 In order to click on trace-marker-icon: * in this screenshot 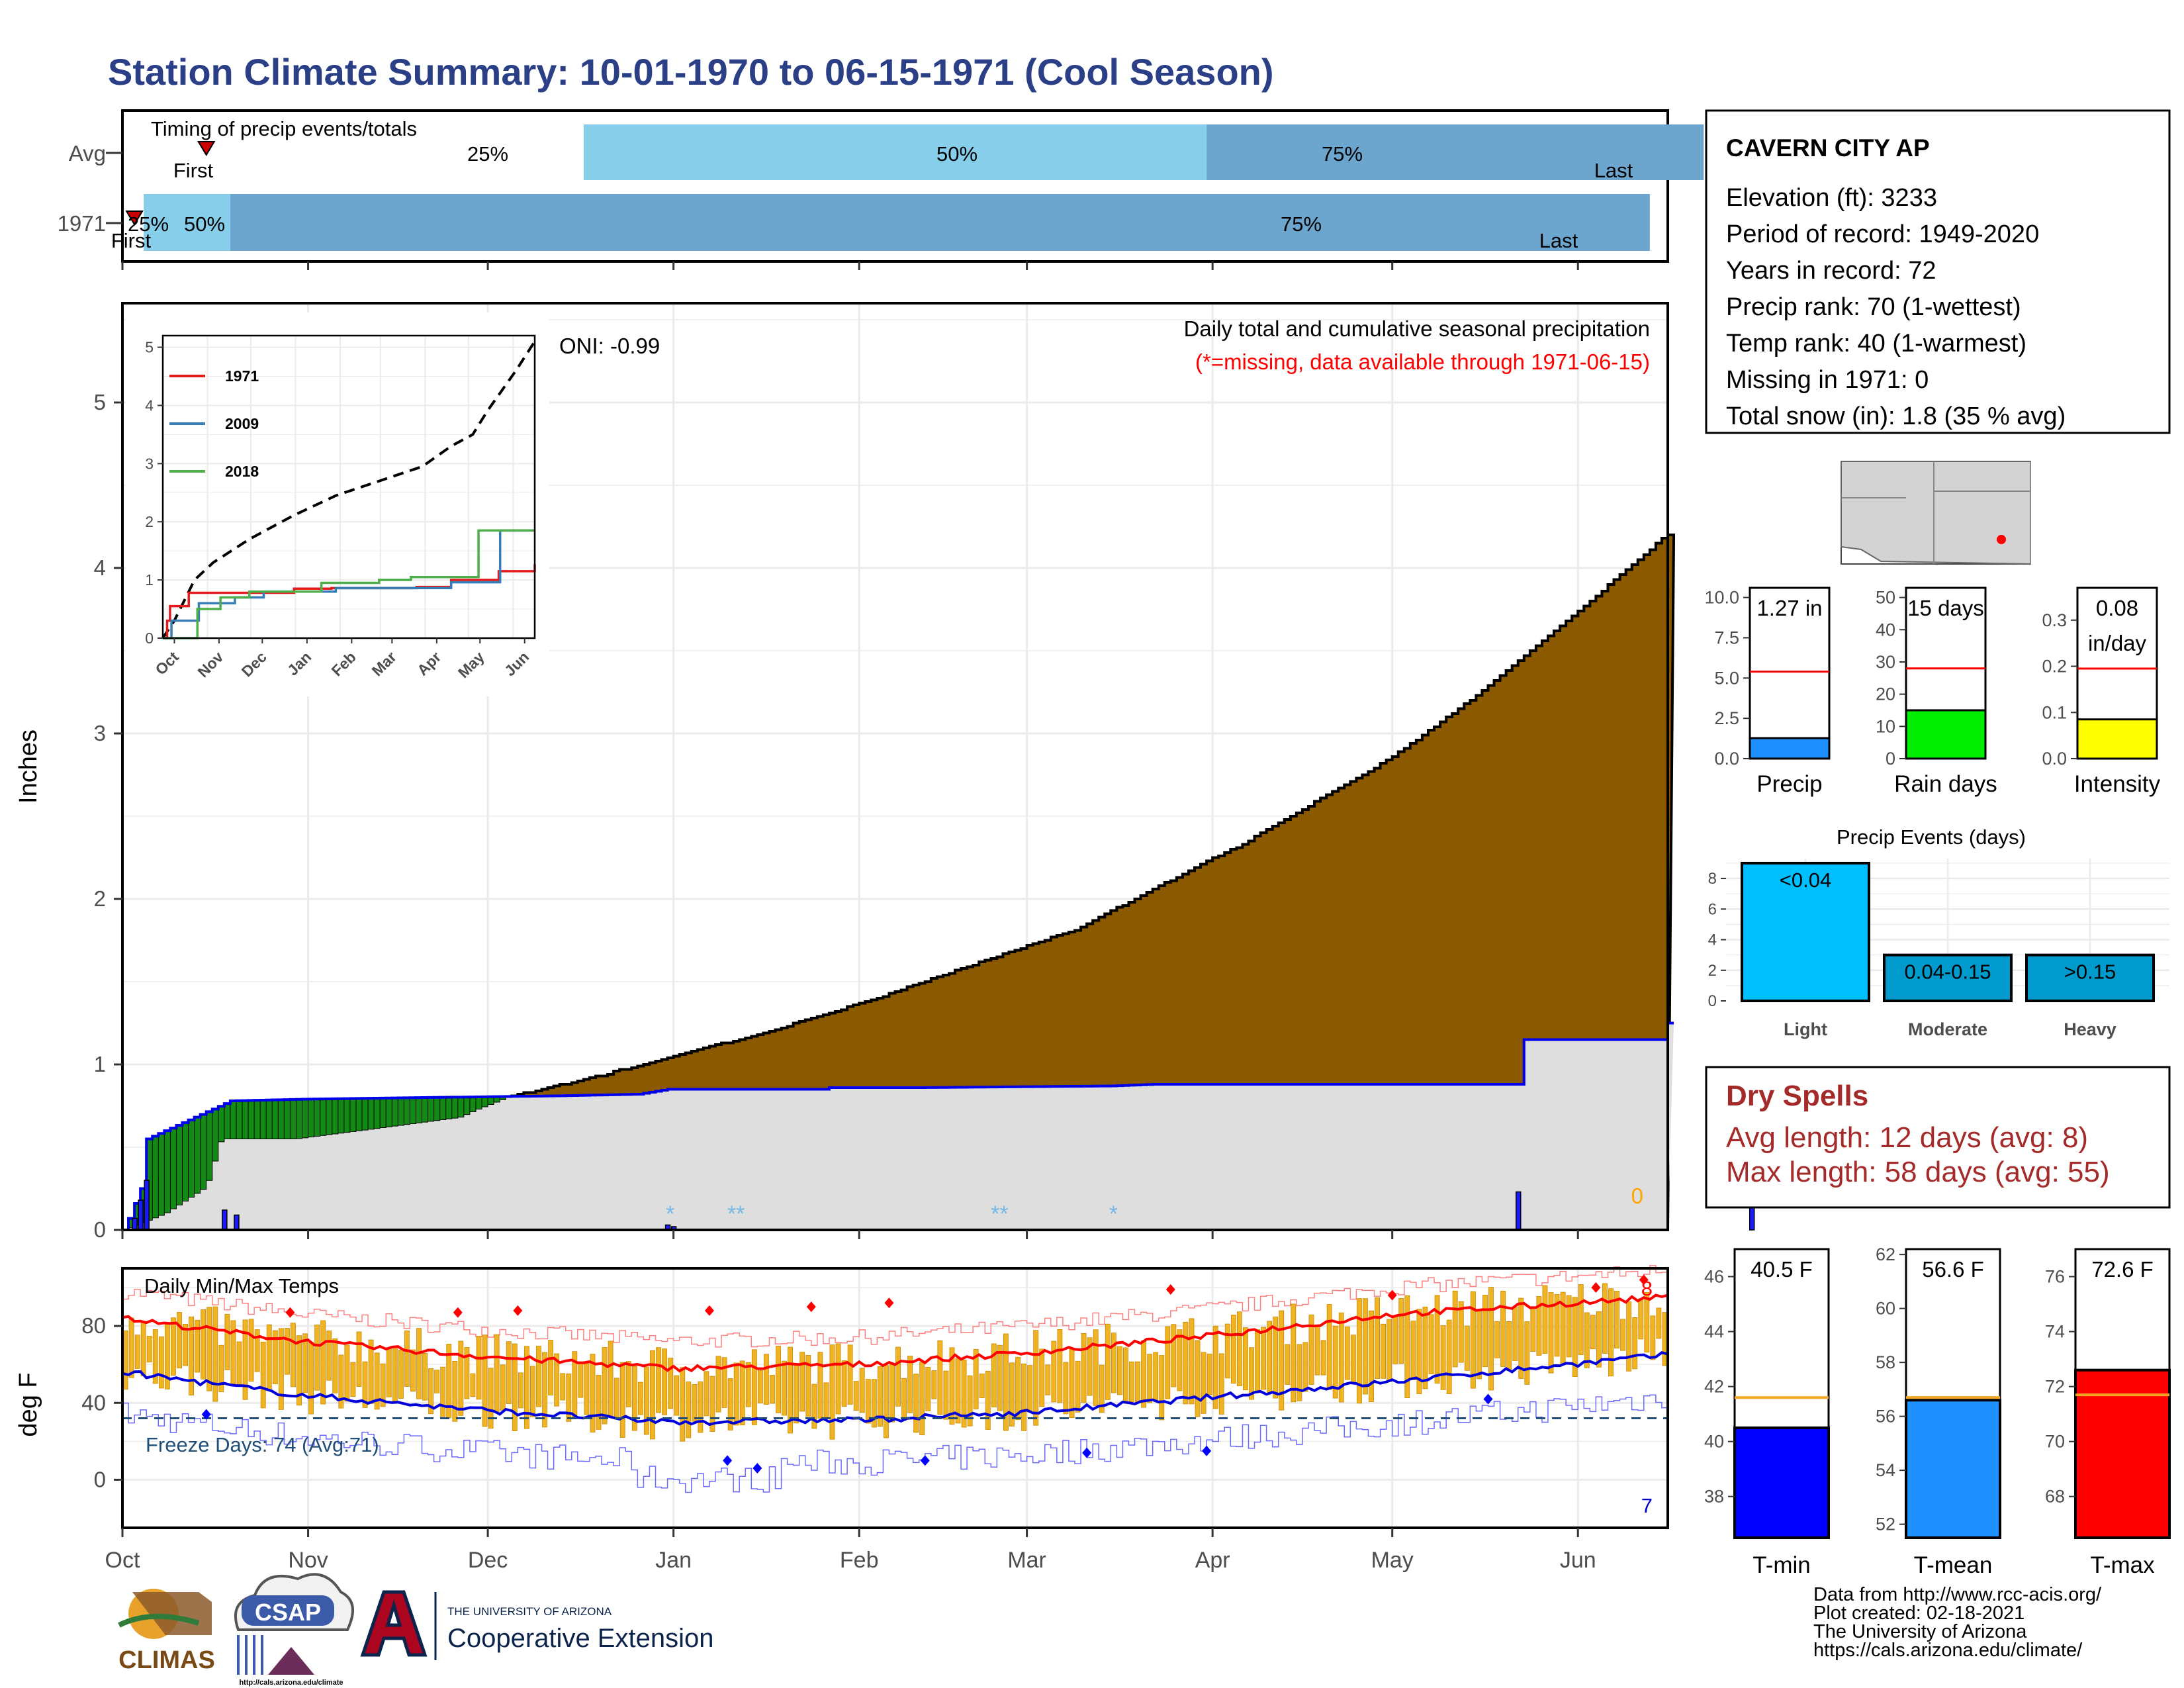, I will do `click(1113, 1214)`.